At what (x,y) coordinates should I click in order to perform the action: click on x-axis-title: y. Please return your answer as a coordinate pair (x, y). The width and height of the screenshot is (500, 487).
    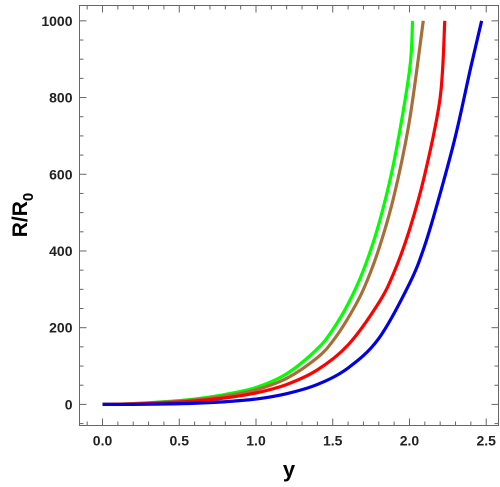
    Looking at the image, I should click on (289, 469).